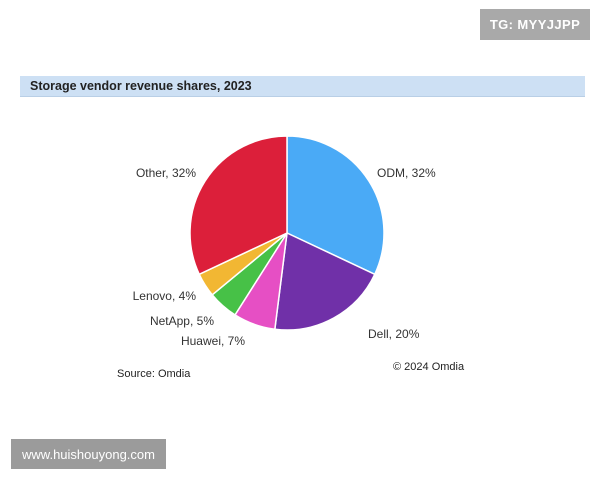 The height and width of the screenshot is (480, 600). What do you see at coordinates (335, 205) in the screenshot?
I see `pie-slice-odm` at bounding box center [335, 205].